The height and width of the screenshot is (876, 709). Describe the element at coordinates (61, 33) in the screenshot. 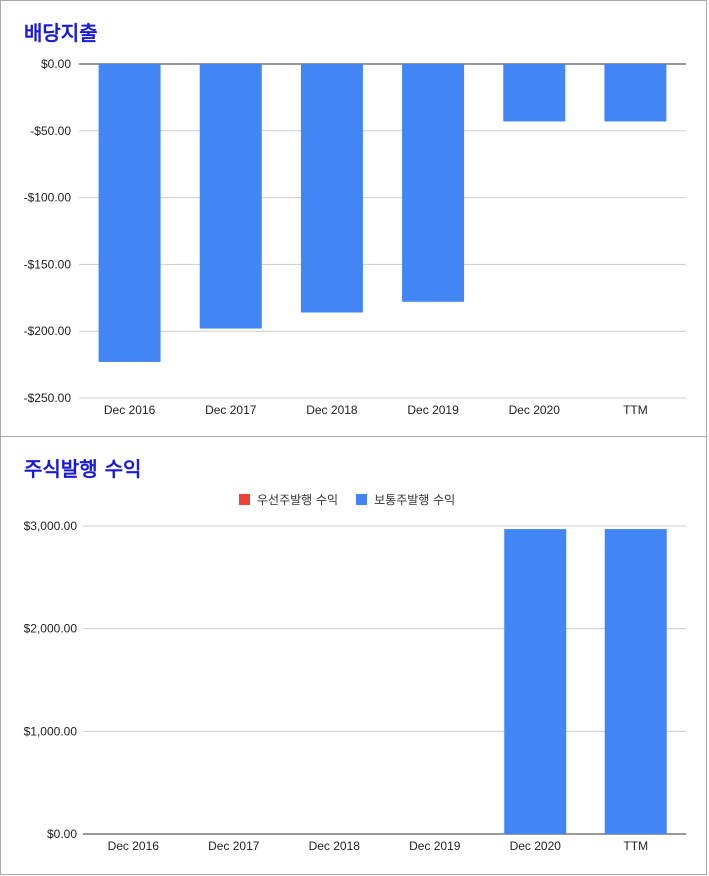

I see `dividend-chart-title: 배당지출` at that location.